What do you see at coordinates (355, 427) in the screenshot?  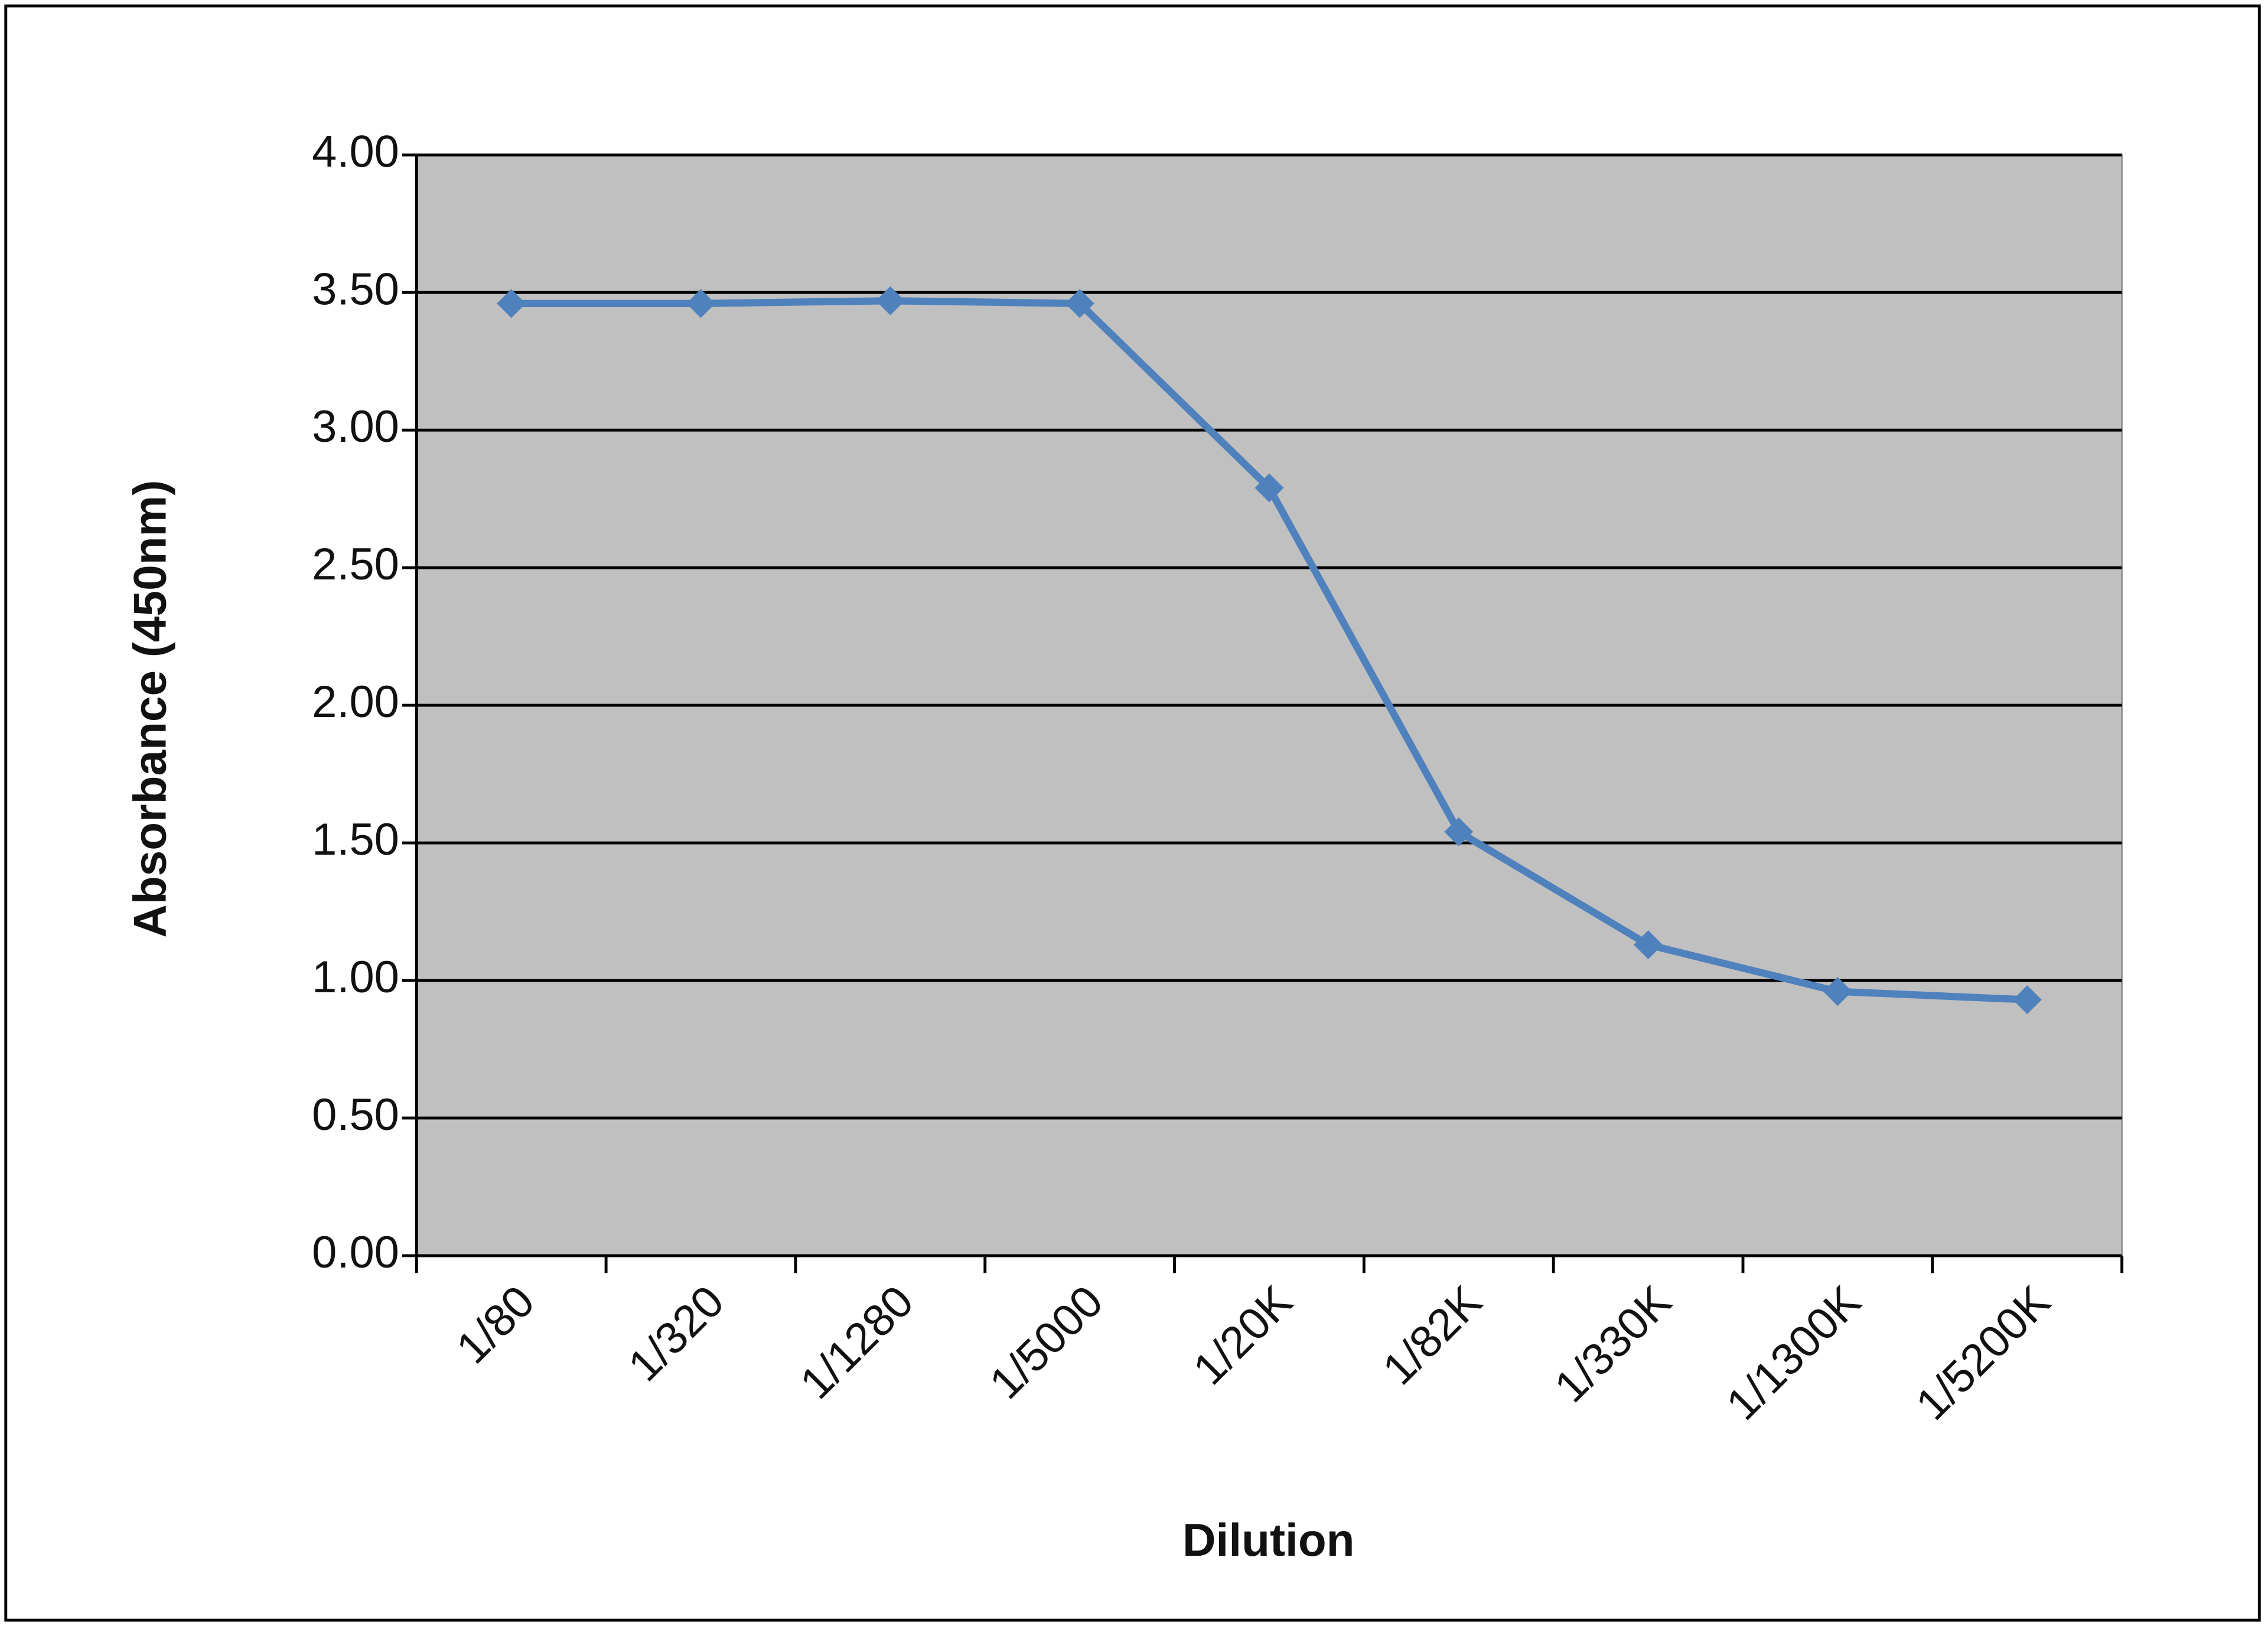 I see `y-tick-label: 3.00` at bounding box center [355, 427].